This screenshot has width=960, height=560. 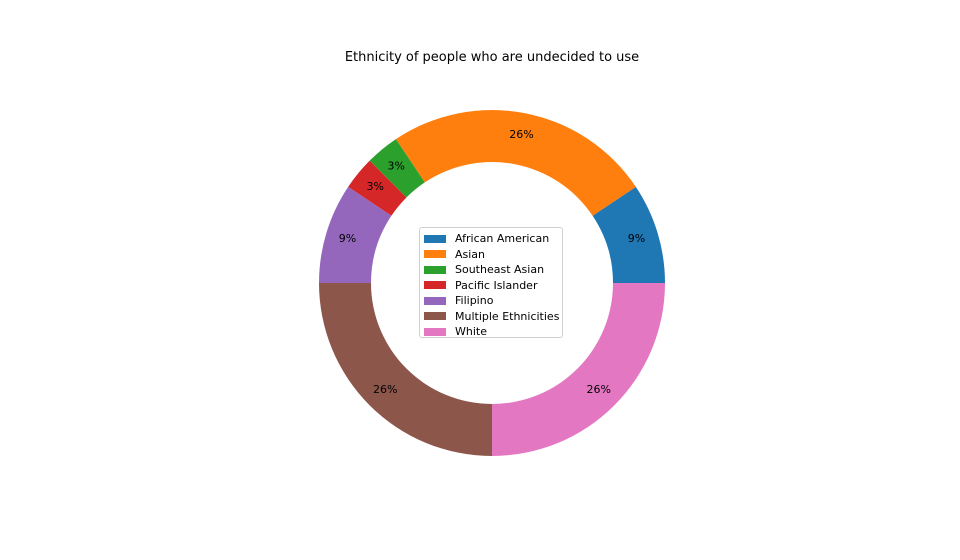 What do you see at coordinates (515, 163) in the screenshot?
I see `slice-asian` at bounding box center [515, 163].